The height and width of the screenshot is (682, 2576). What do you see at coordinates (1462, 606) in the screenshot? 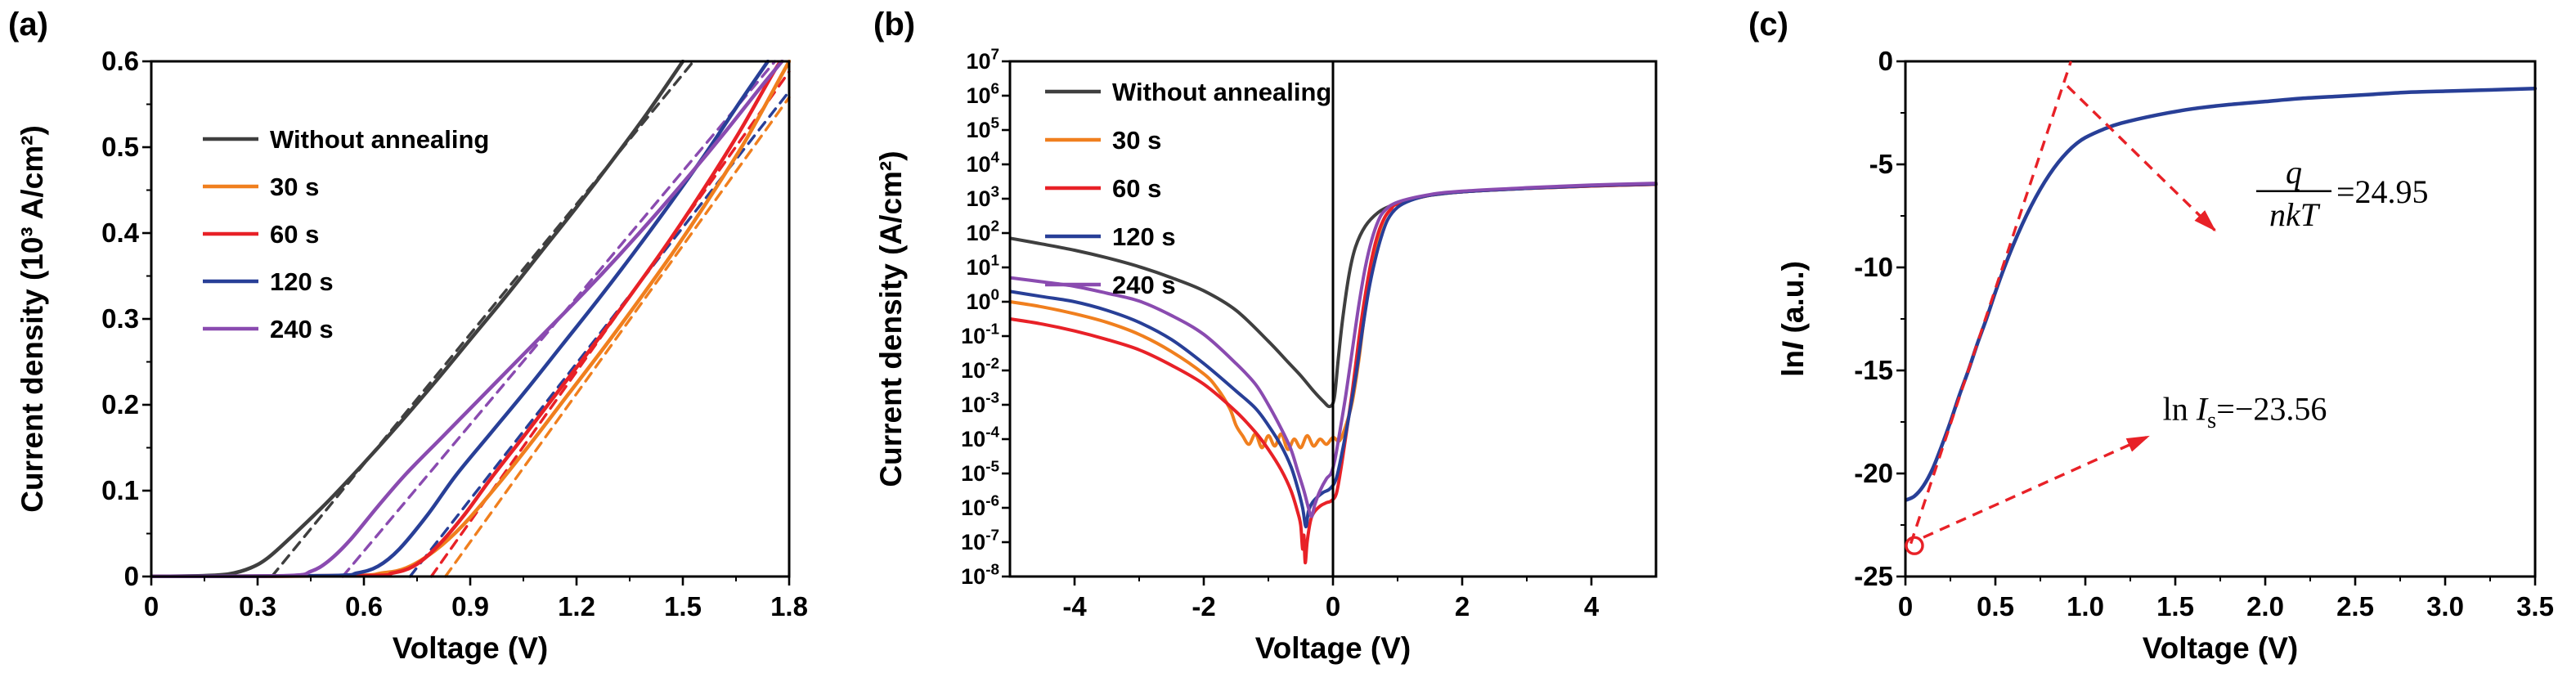
I see `x-tick-label: 2` at bounding box center [1462, 606].